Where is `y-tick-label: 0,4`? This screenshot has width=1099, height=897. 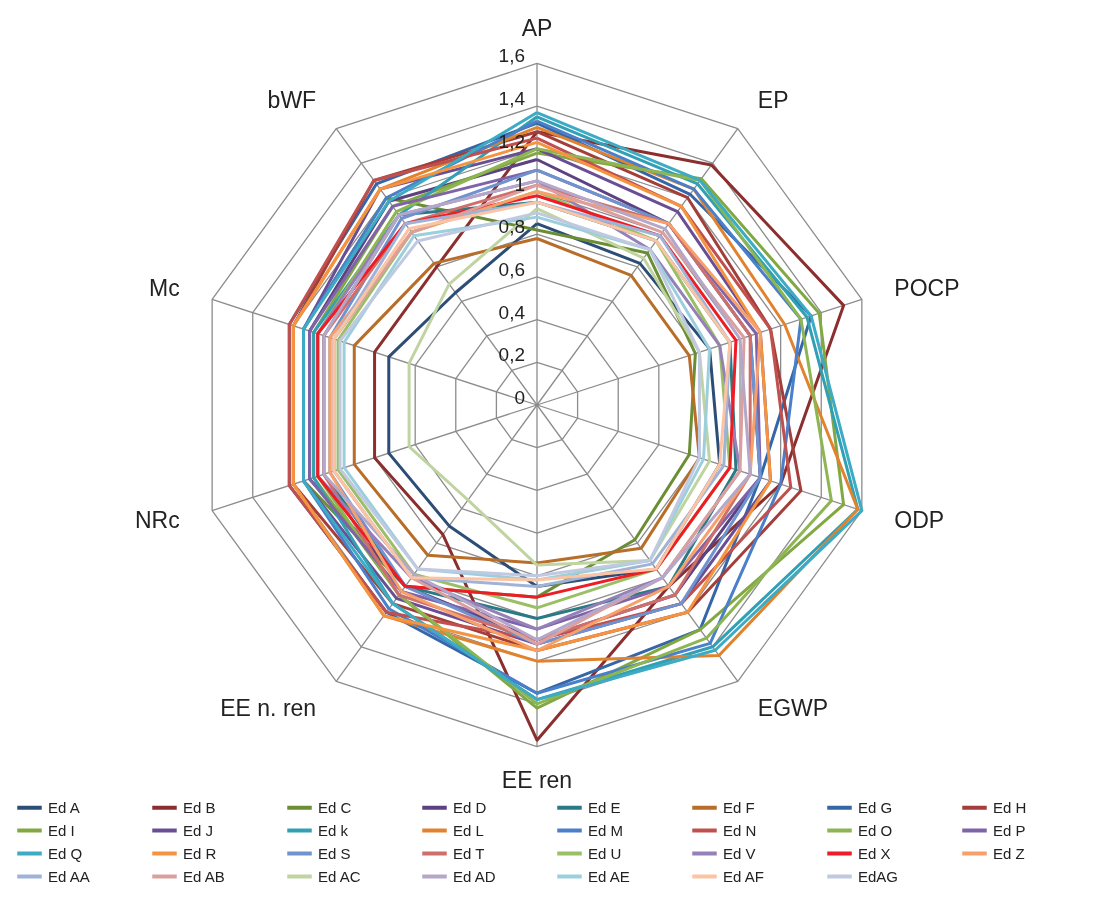
y-tick-label: 0,4 is located at coordinates (512, 312).